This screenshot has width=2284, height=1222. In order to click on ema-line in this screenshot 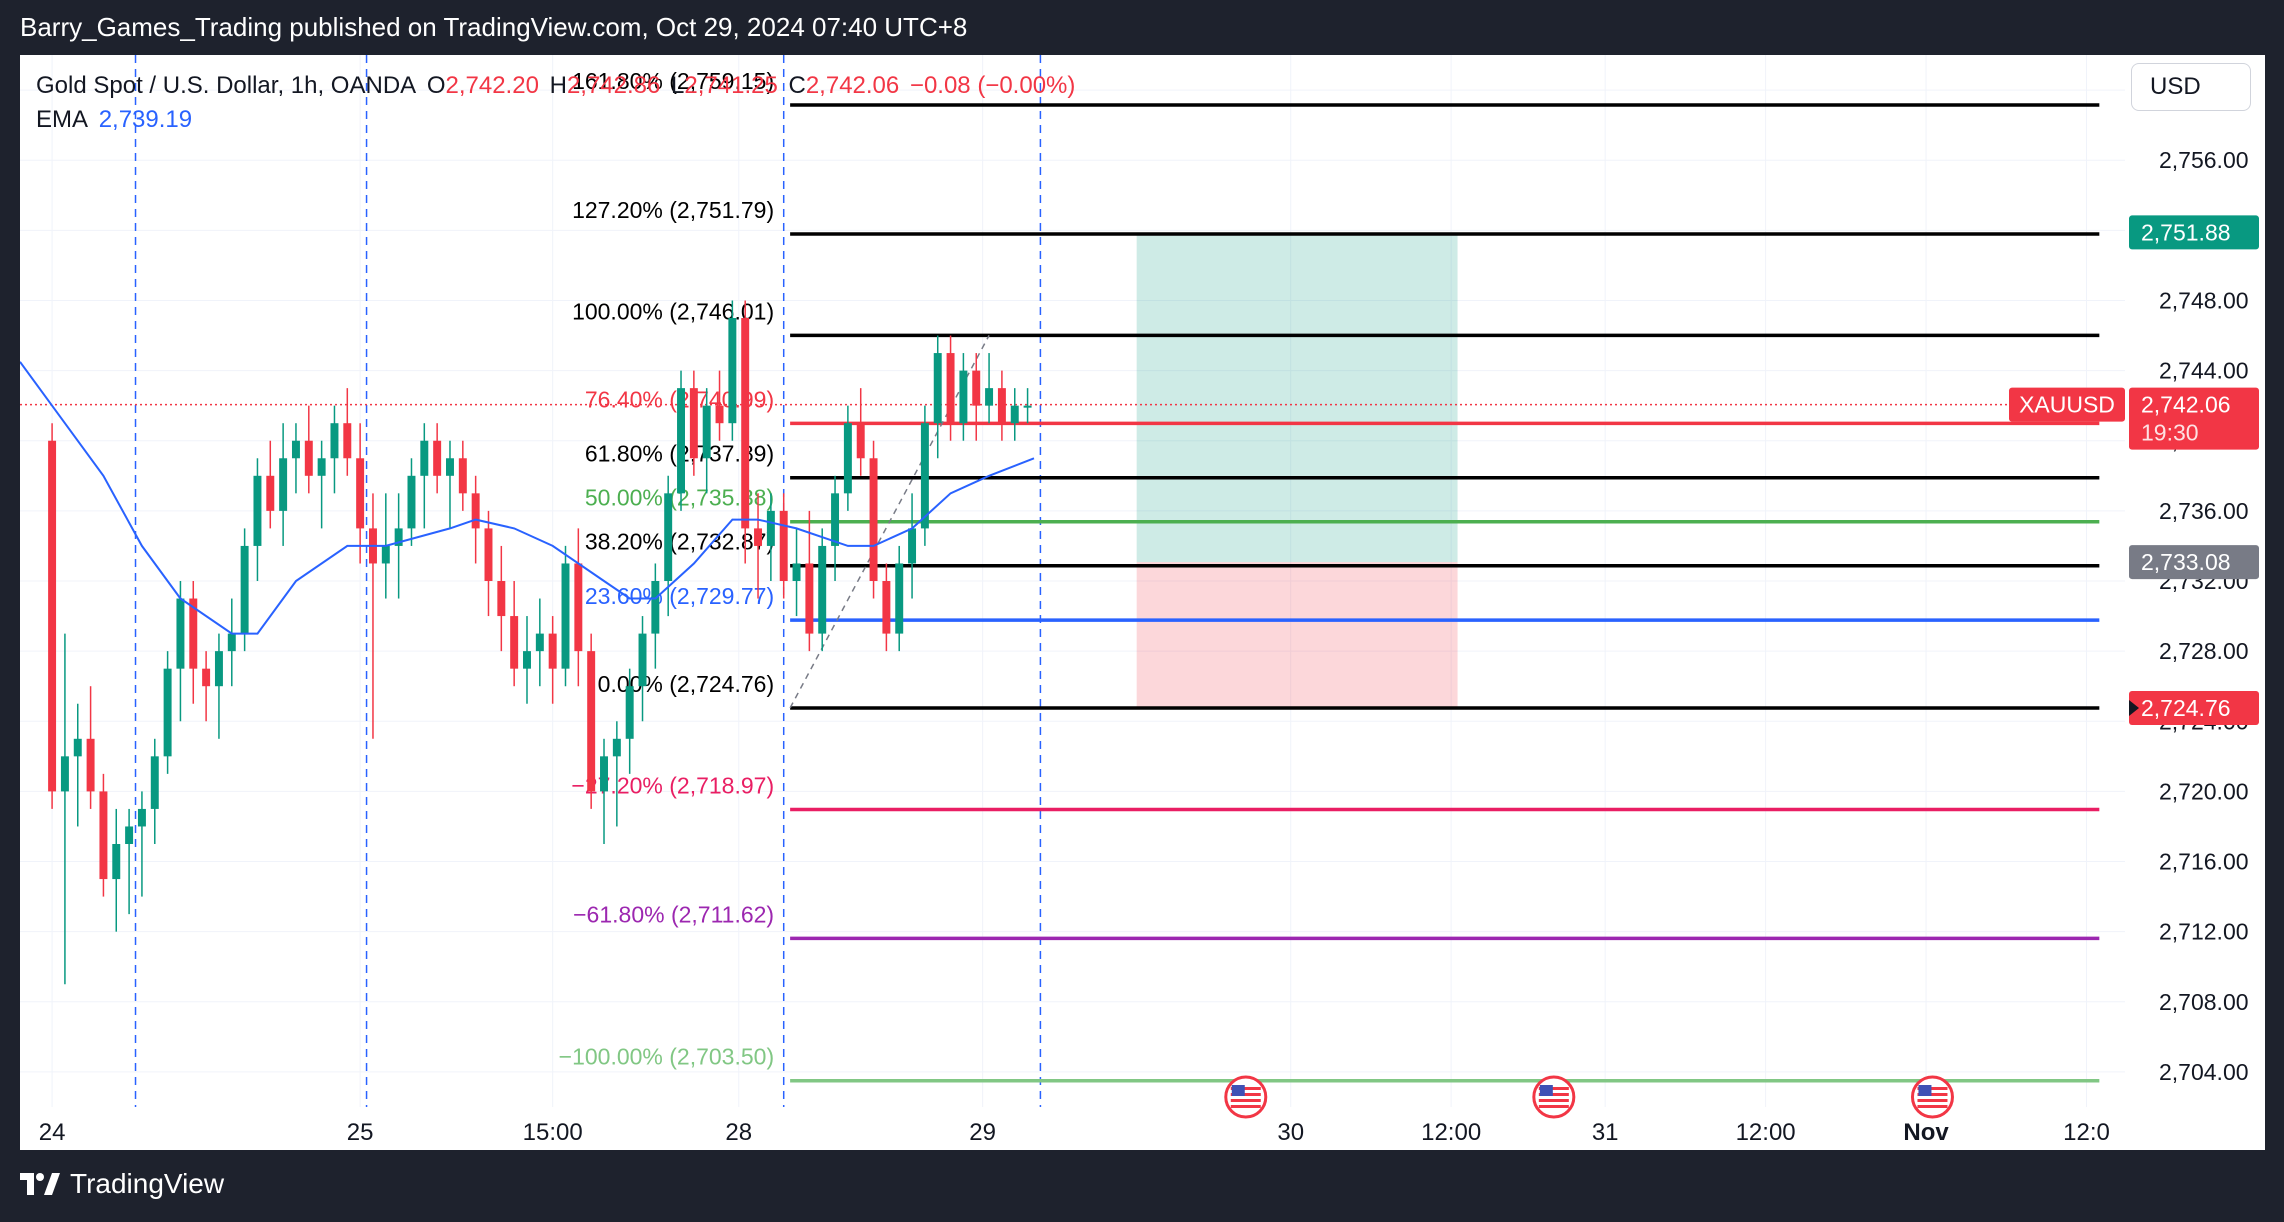, I will do `click(527, 498)`.